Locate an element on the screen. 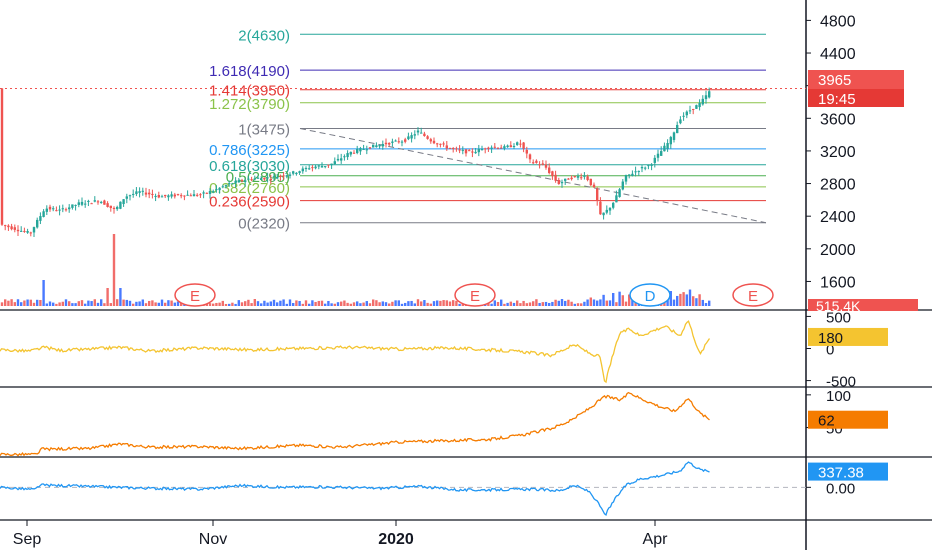 The height and width of the screenshot is (550, 932). indicator-1-tick-label: 500 is located at coordinates (838, 317).